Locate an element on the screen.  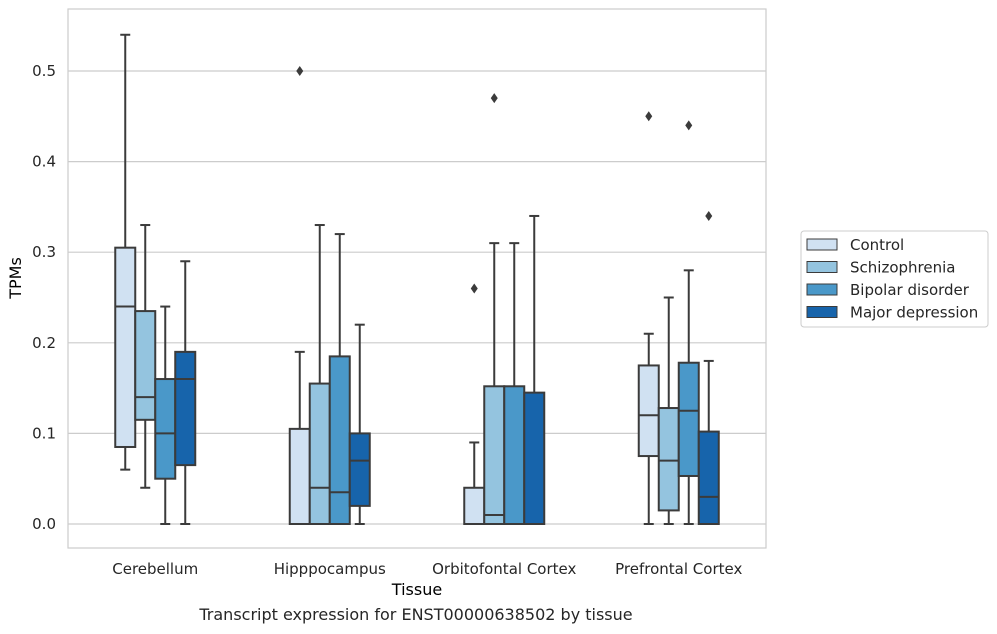
x-tick-label: Prefrontal Cortex is located at coordinates (678, 569).